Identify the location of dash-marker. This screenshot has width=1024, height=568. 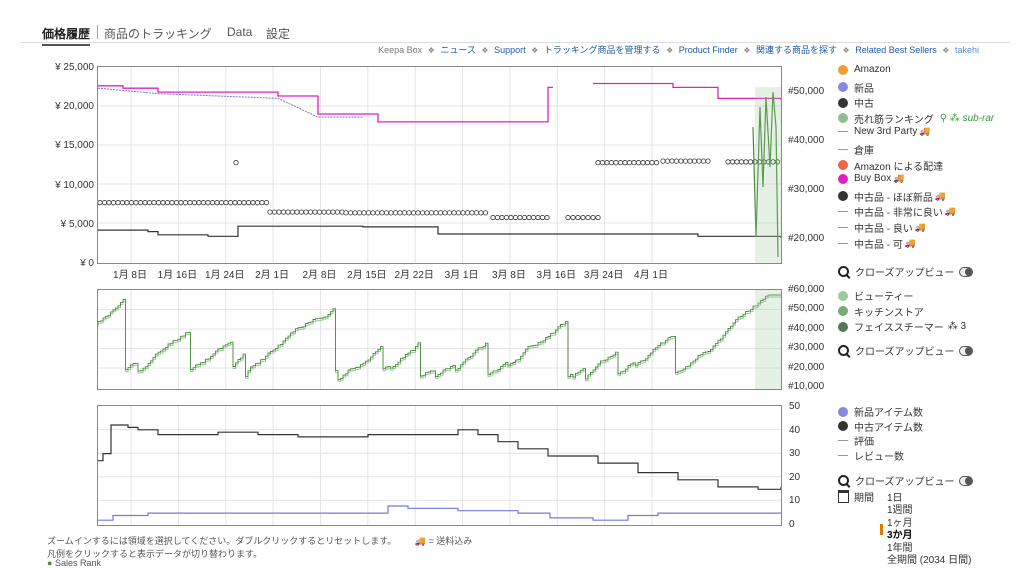
(843, 455).